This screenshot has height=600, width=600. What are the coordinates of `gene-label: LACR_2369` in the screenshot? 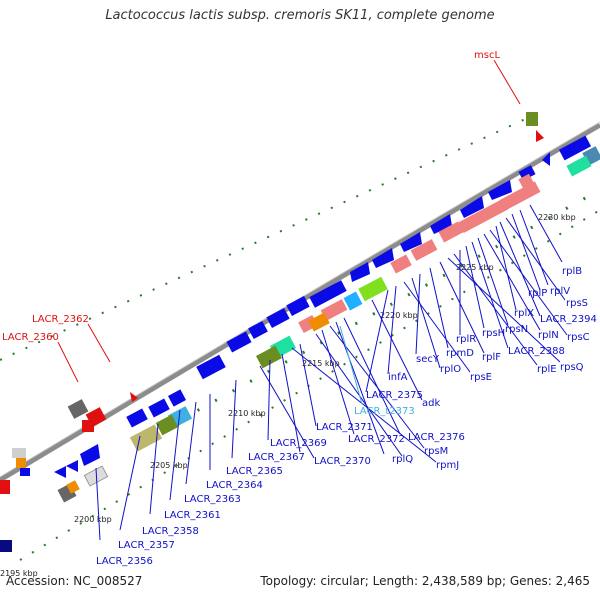 It's located at (298, 443).